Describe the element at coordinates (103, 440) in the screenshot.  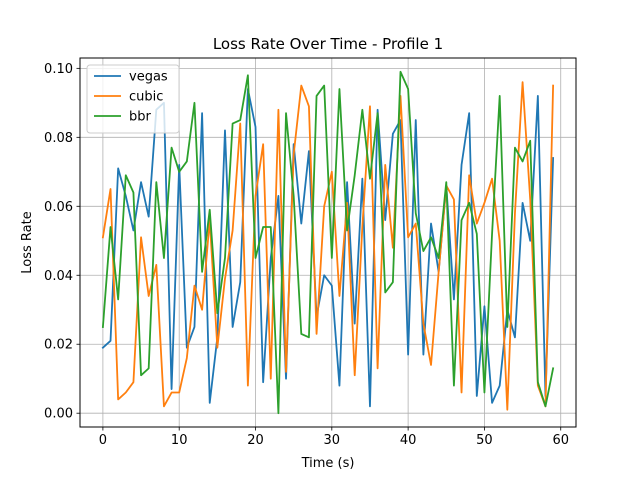
I see `x-tick-label: 0` at that location.